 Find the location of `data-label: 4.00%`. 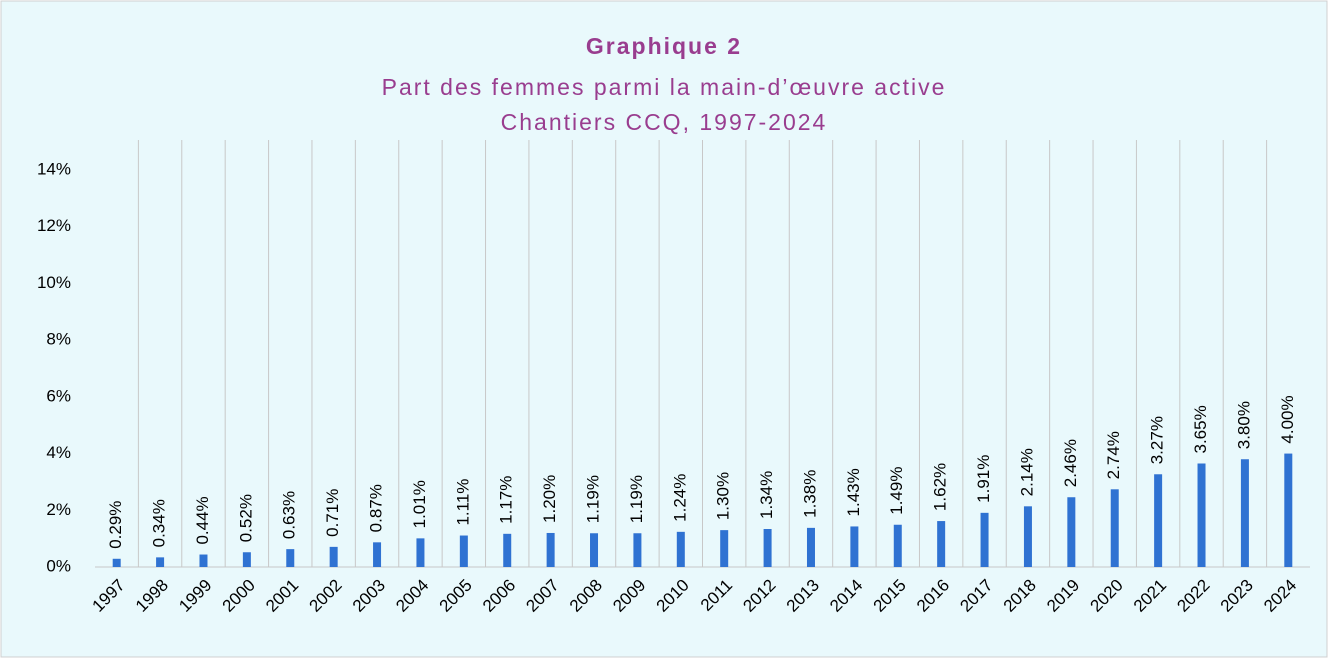

data-label: 4.00% is located at coordinates (1287, 419).